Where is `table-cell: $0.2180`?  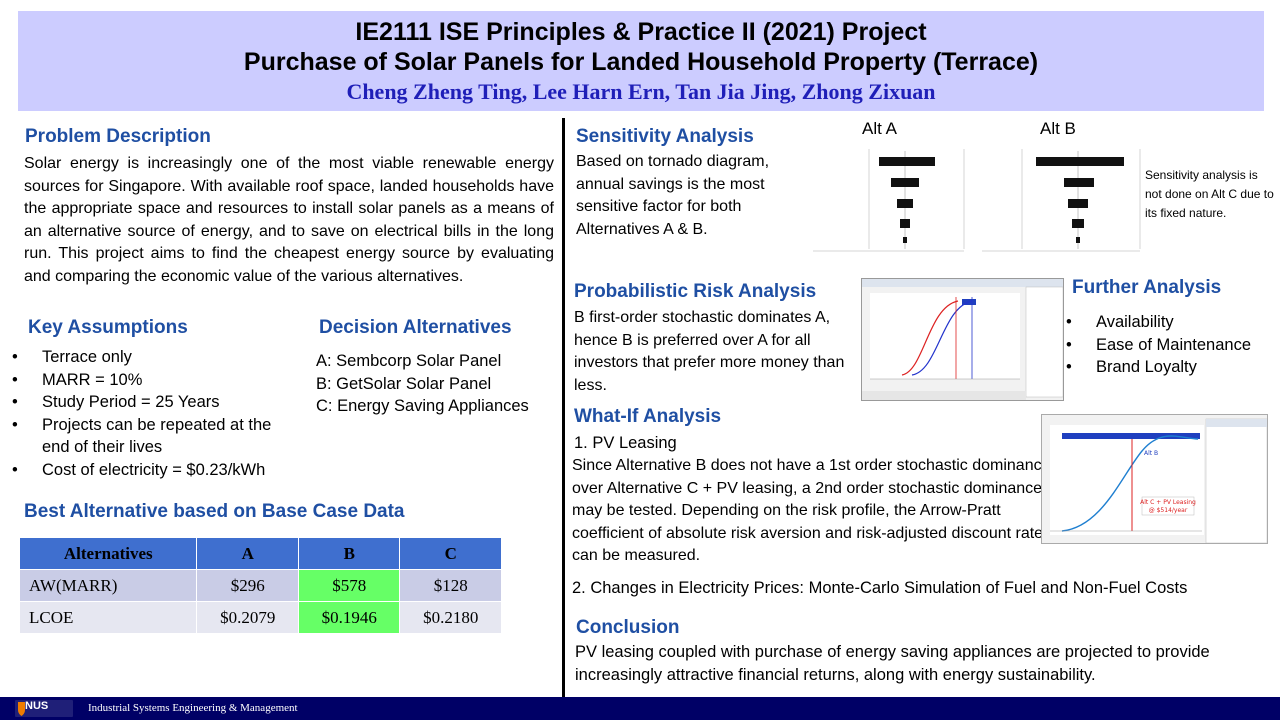
table-cell: $0.2180 is located at coordinates (450, 617).